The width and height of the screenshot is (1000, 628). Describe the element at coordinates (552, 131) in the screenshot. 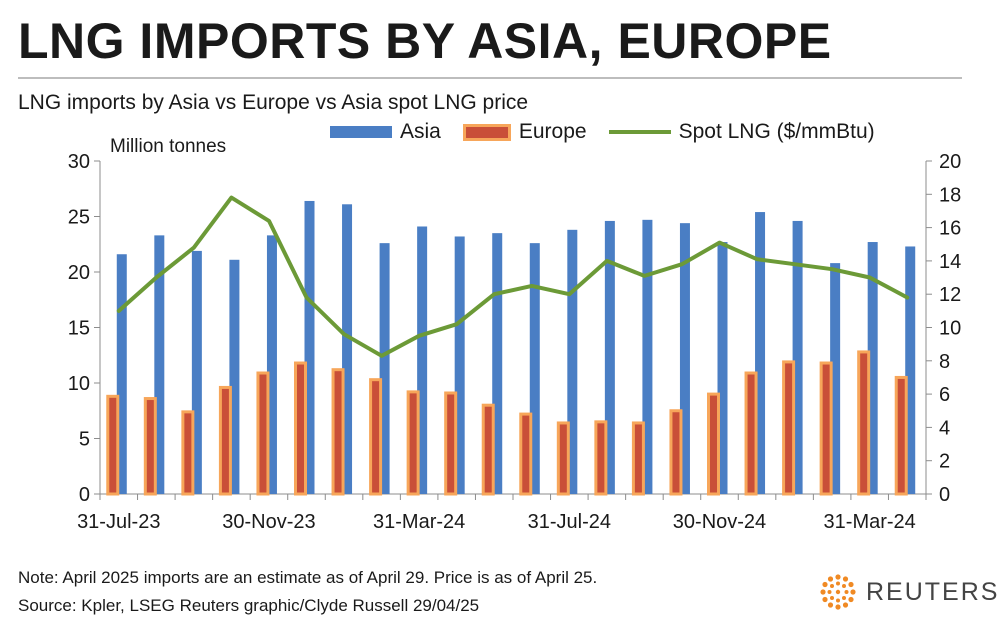

I see `legend-label-europe: Europe` at that location.